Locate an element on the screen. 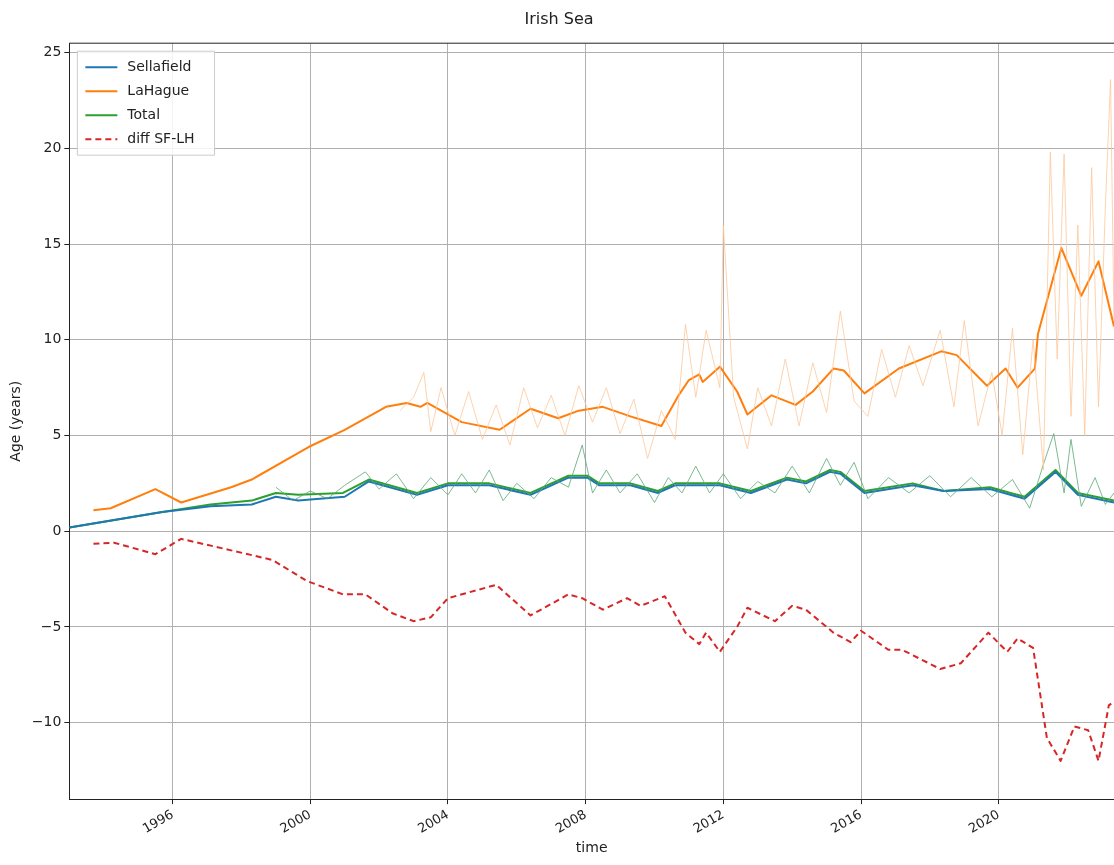 The width and height of the screenshot is (1114, 865). y-tick-label: 15 is located at coordinates (52, 242).